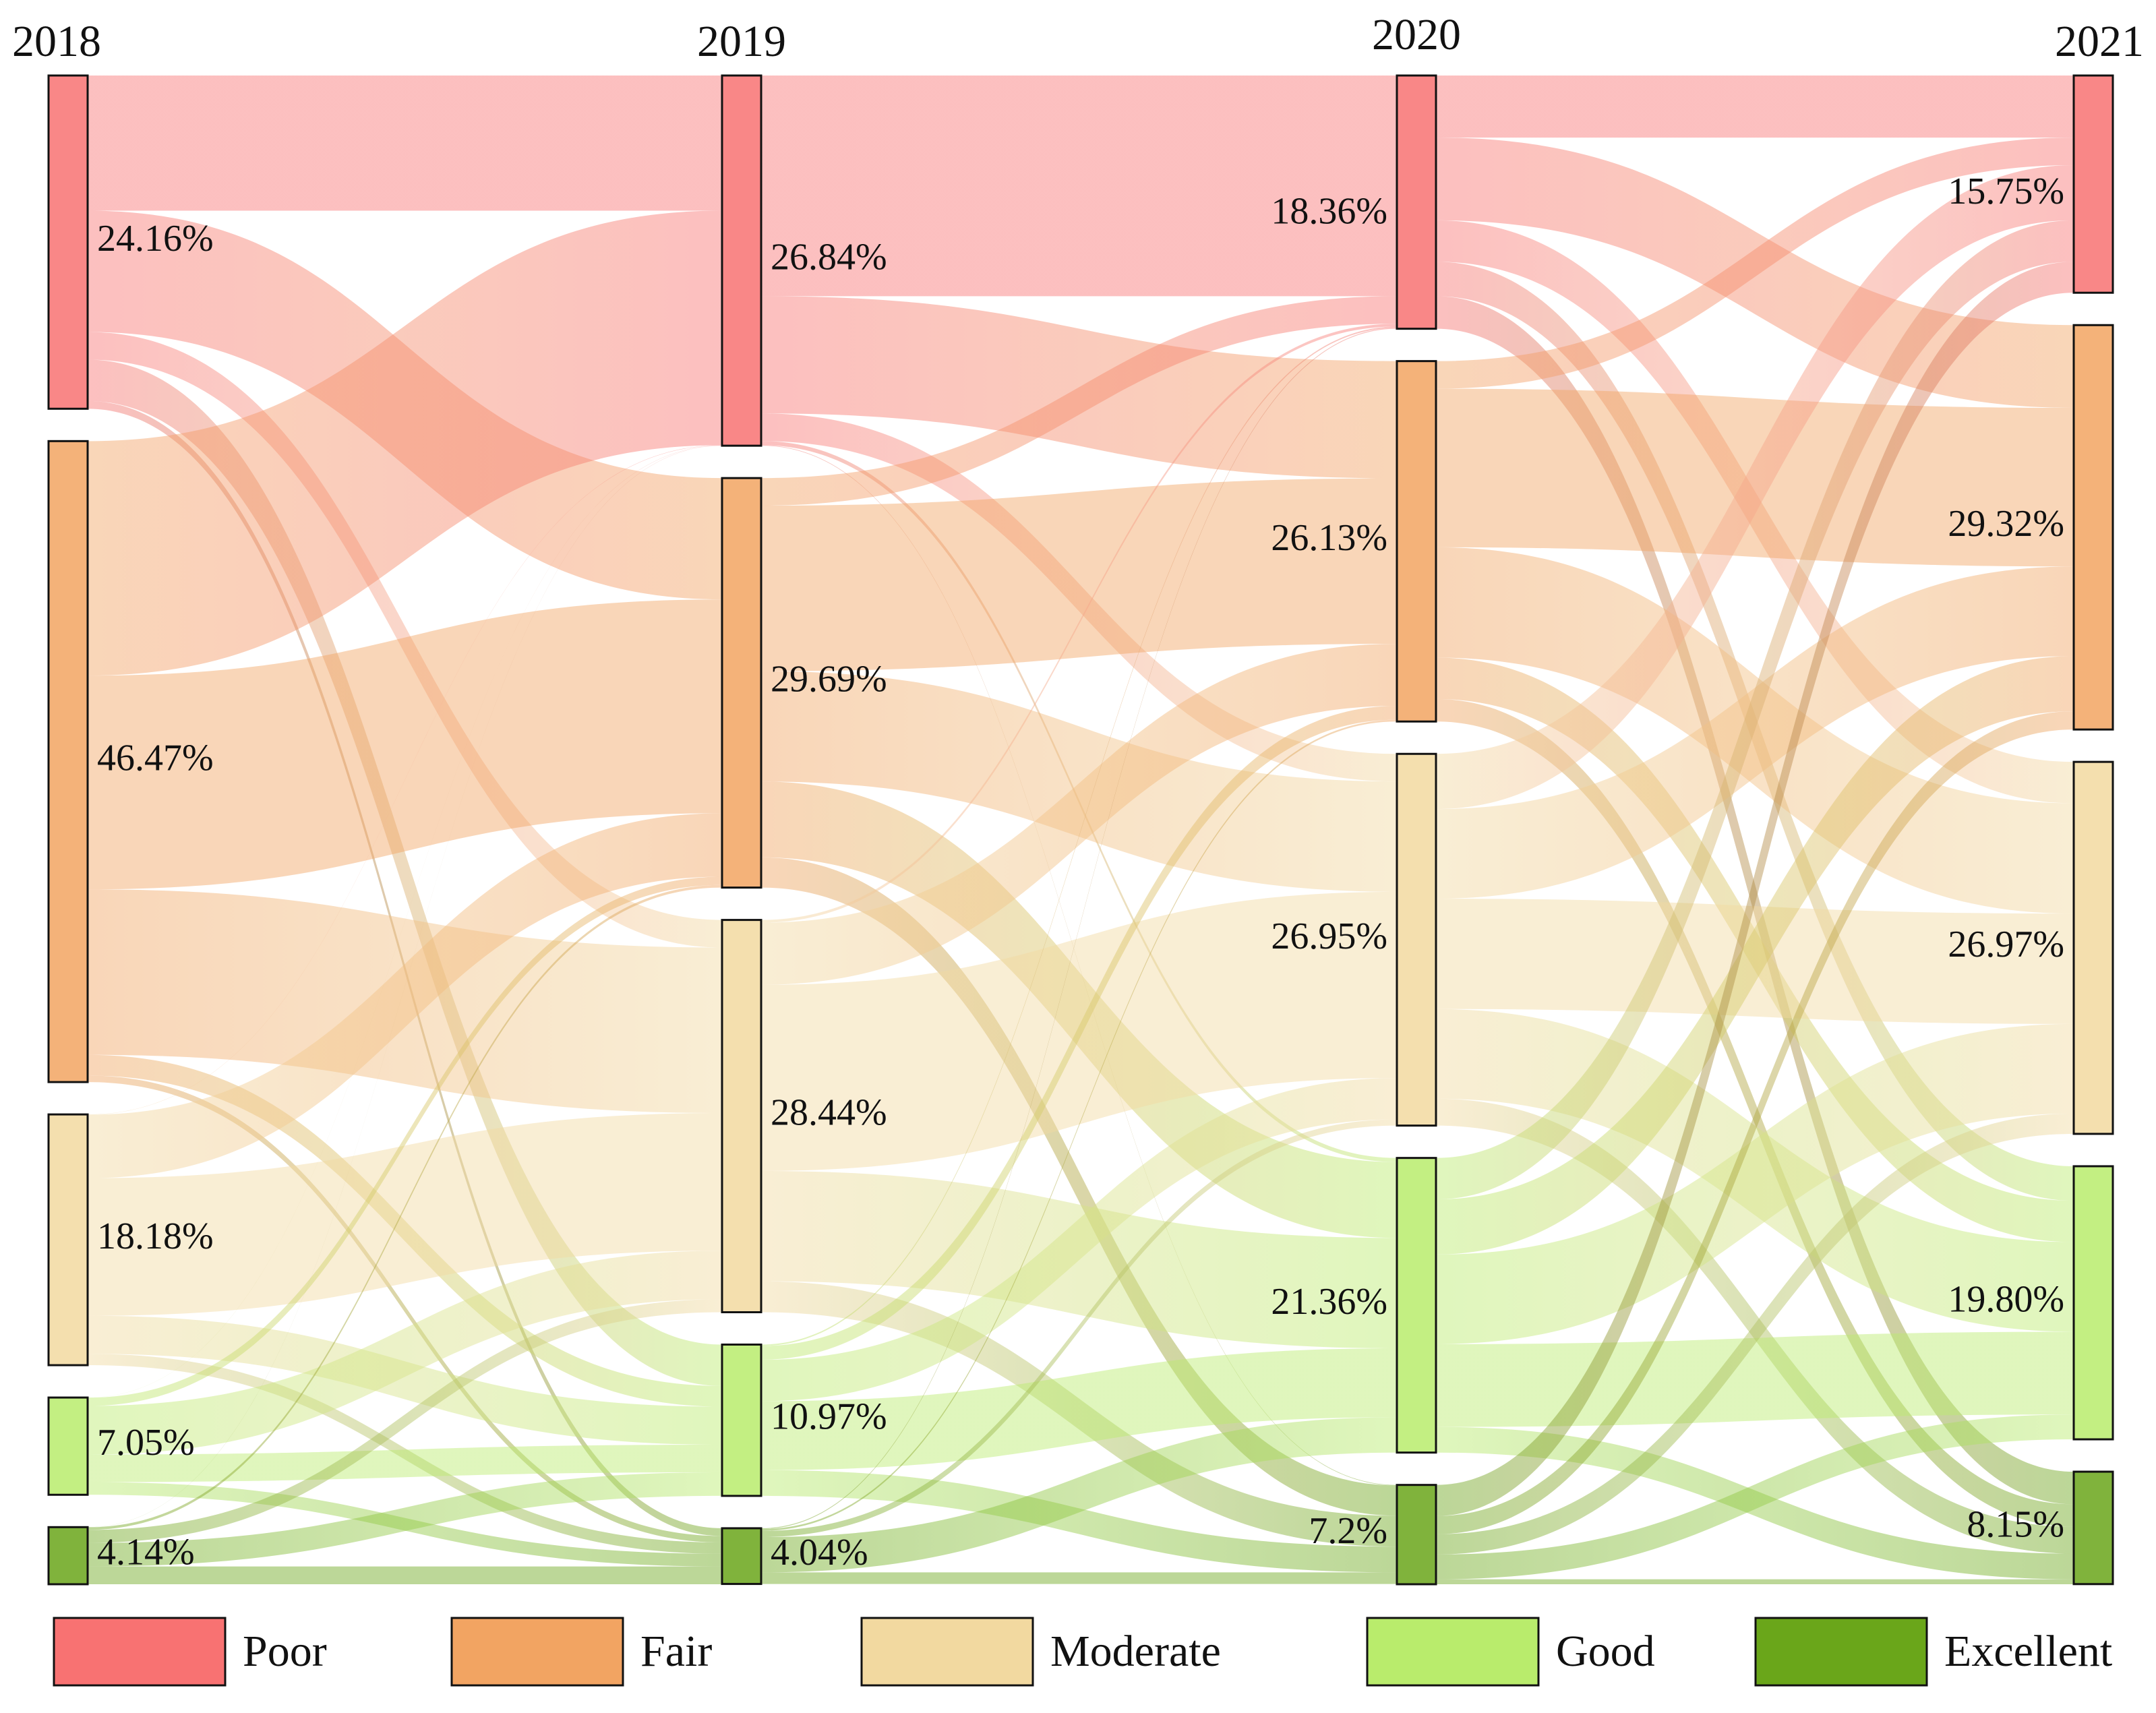 This screenshot has width=2156, height=1713. I want to click on stage-label: 2018, so click(56, 41).